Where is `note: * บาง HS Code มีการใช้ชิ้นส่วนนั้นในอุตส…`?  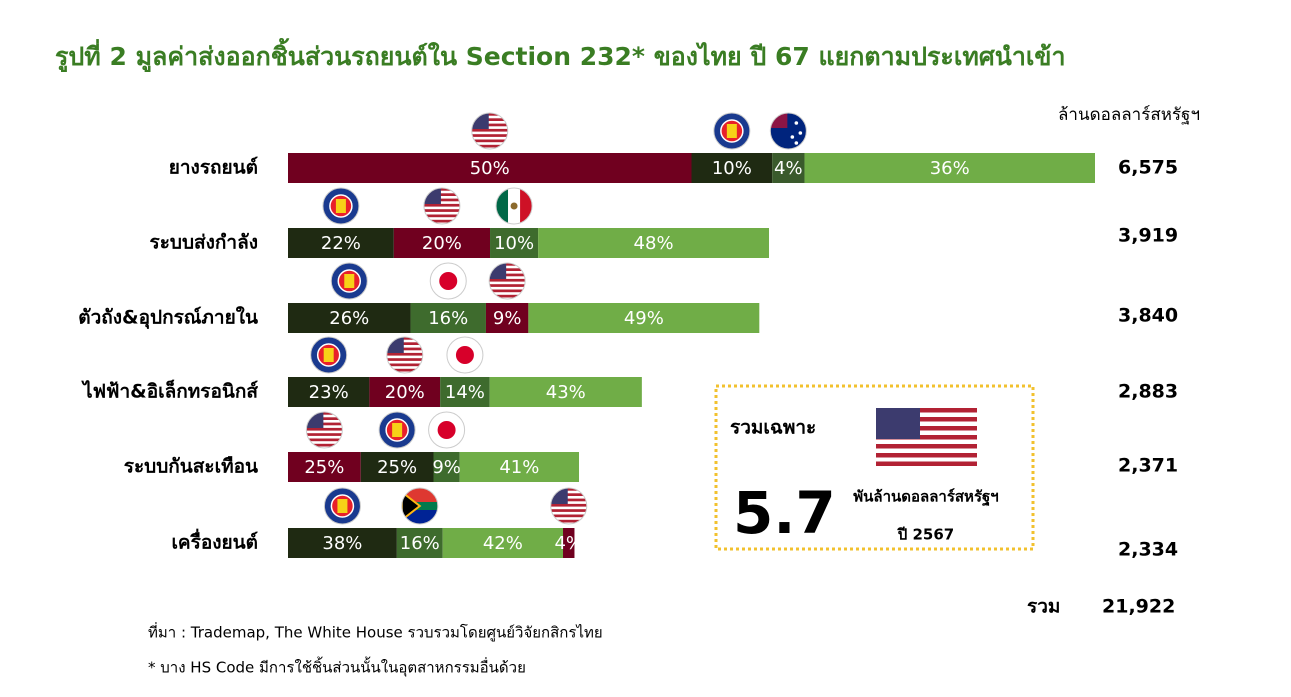 note: * บาง HS Code มีการใช้ชิ้นส่วนนั้นในอุตส… is located at coordinates (337, 667).